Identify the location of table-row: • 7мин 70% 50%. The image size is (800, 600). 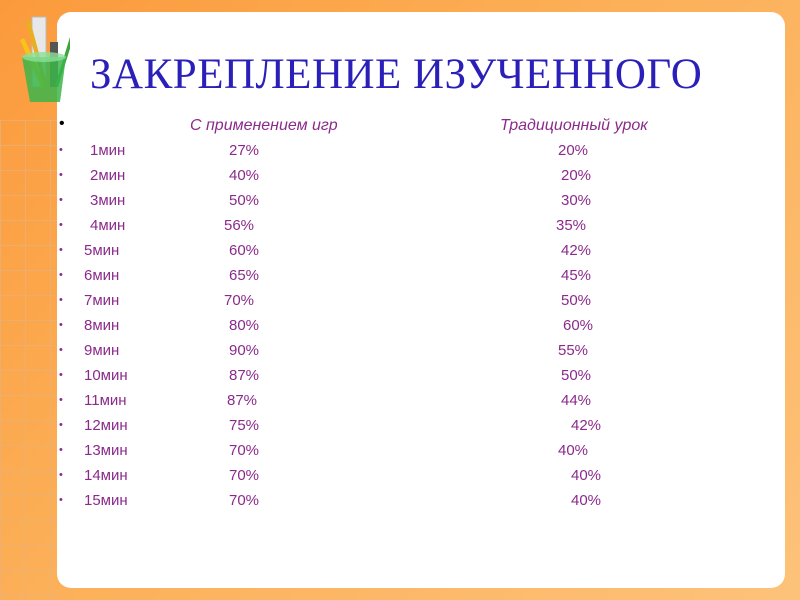
(400, 304).